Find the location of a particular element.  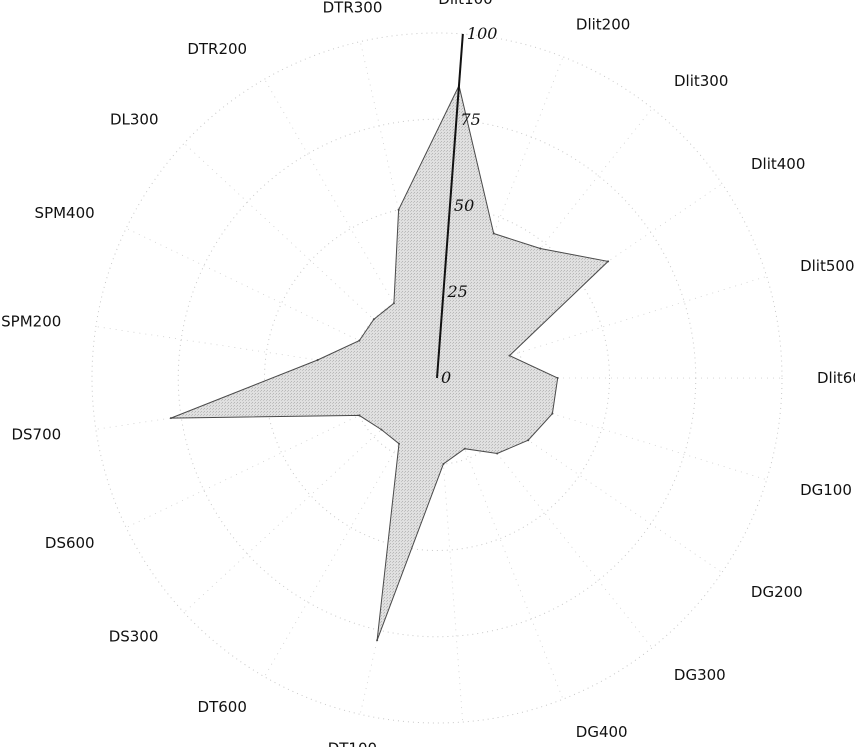

category-label-DTR200: DTR200 is located at coordinates (217, 49).